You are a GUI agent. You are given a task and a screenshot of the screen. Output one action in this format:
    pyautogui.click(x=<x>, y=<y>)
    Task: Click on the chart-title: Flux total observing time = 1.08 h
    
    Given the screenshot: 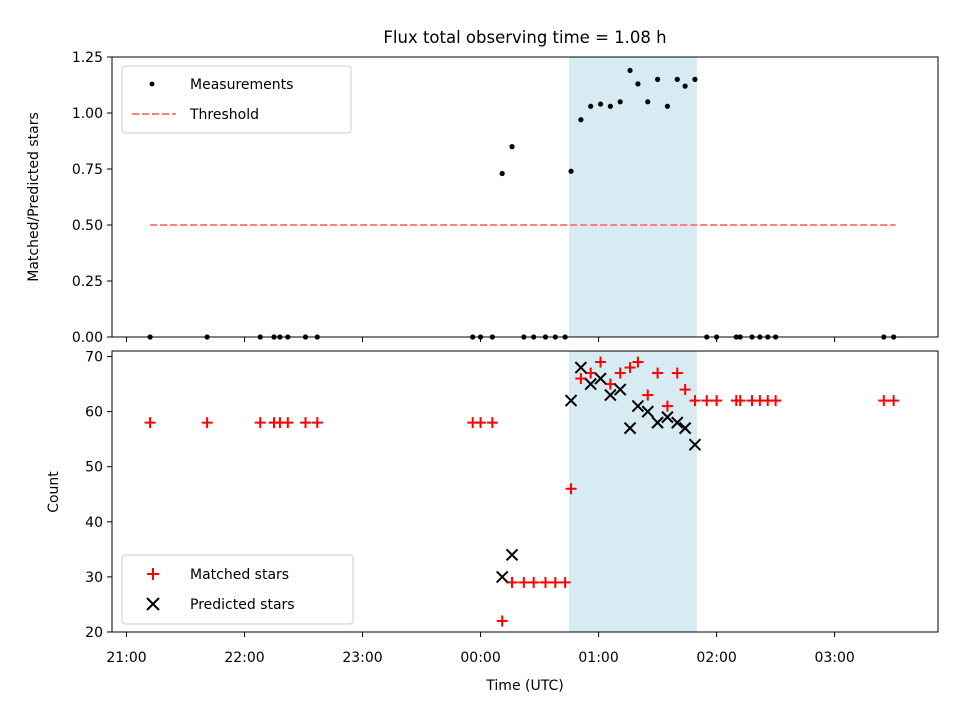 What is the action you would take?
    pyautogui.click(x=524, y=37)
    